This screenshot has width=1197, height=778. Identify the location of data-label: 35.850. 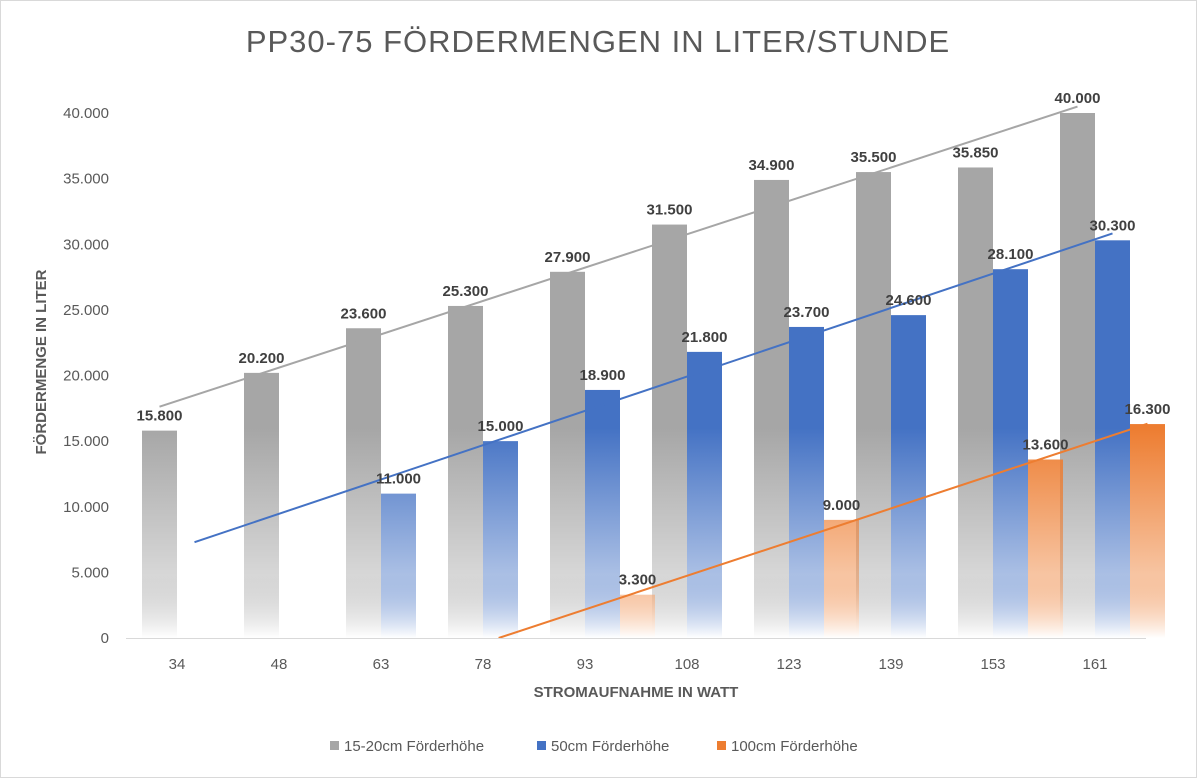
(976, 152).